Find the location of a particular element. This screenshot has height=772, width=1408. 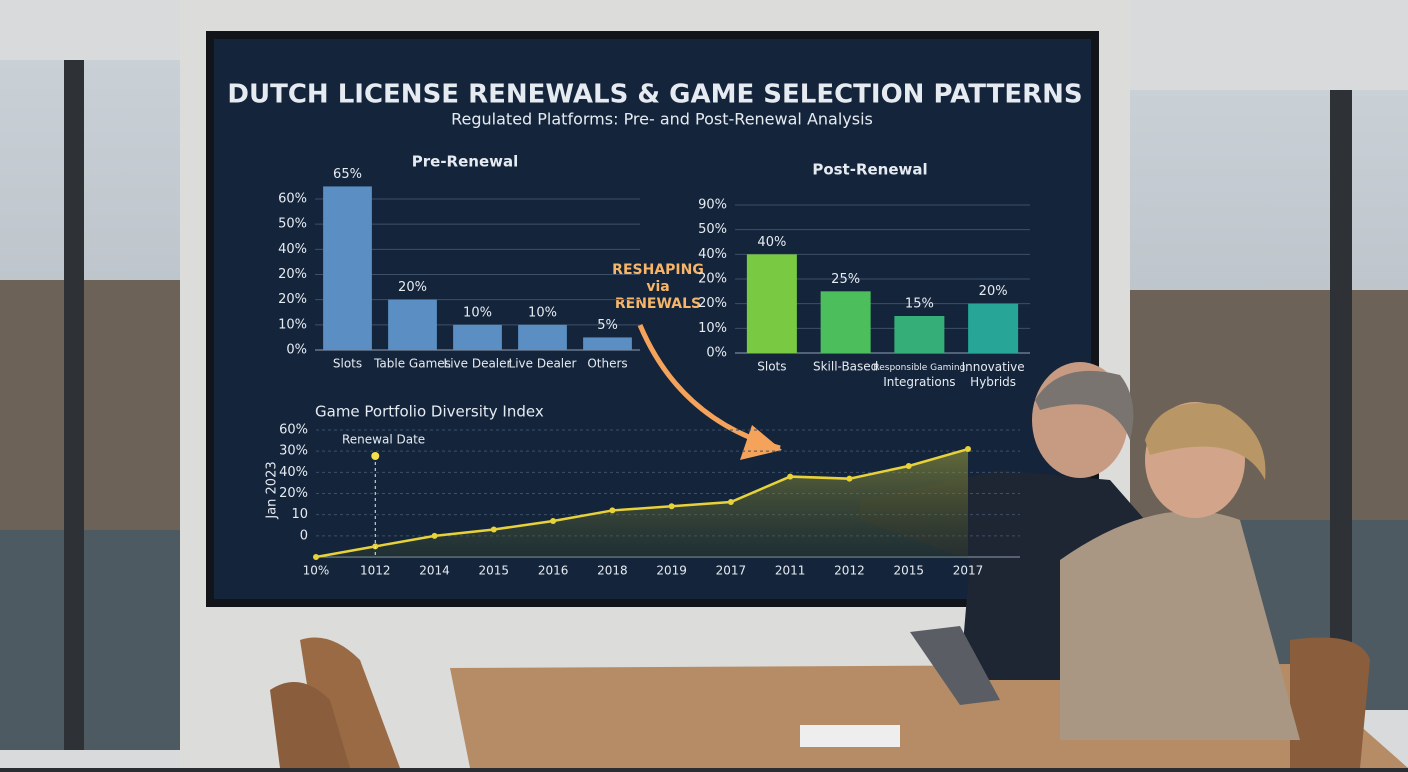

presenter-hair is located at coordinates (1084, 405).